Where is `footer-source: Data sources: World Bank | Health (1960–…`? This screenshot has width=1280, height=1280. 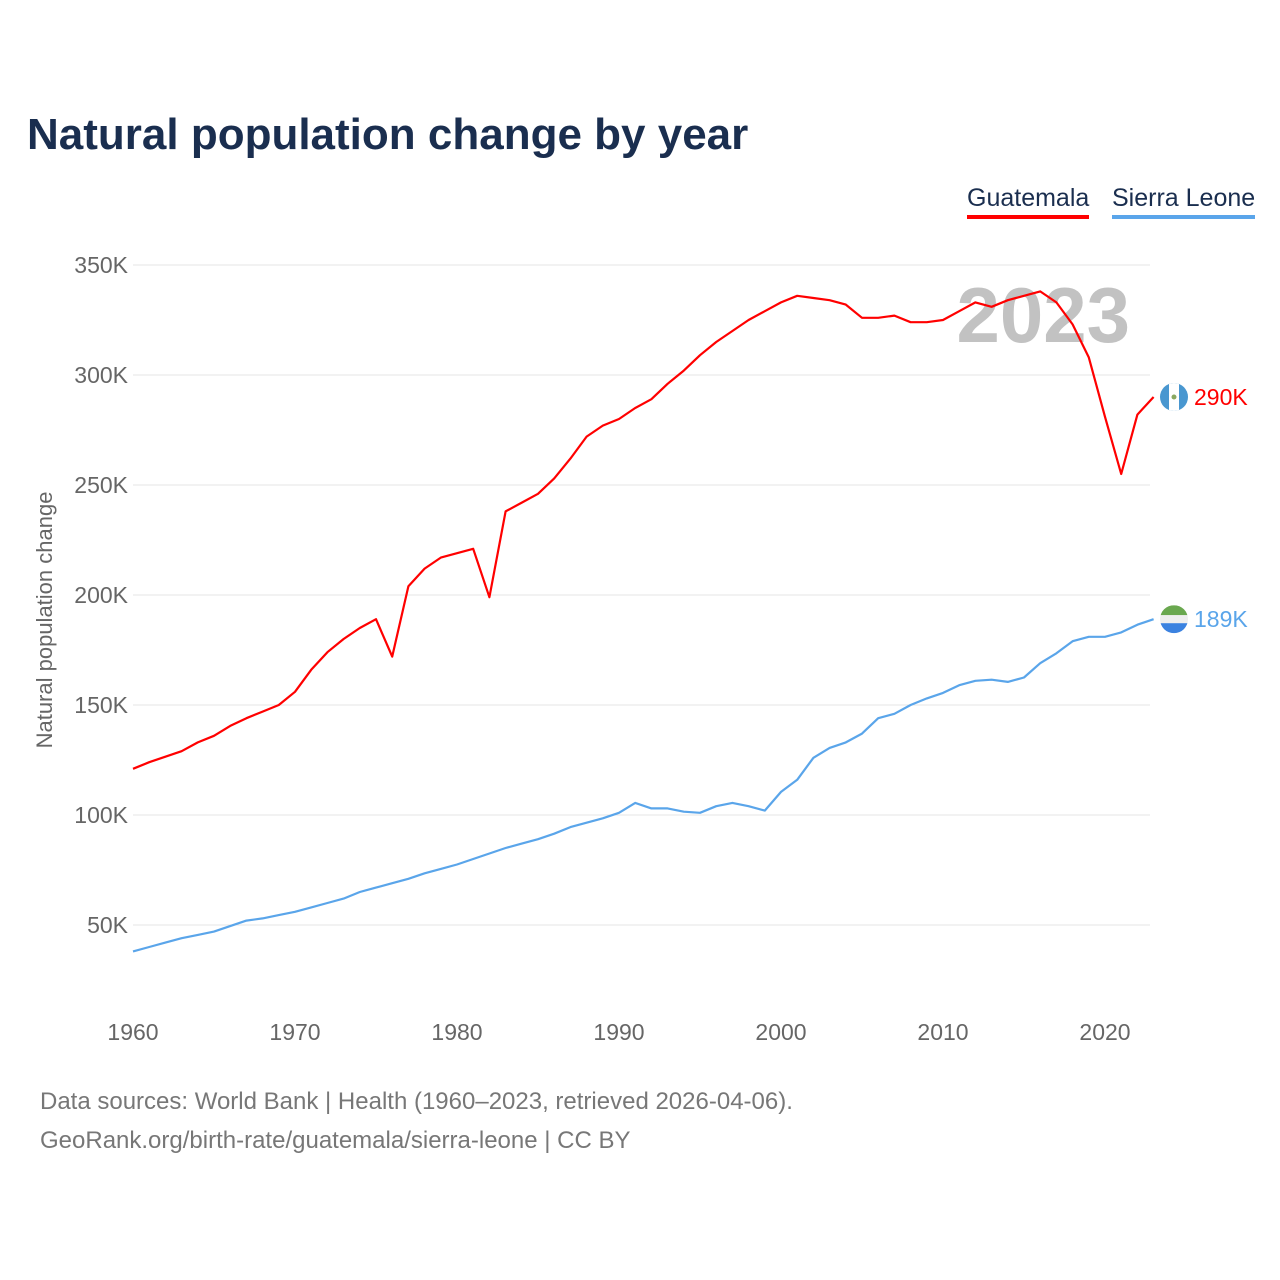 footer-source: Data sources: World Bank | Health (1960–… is located at coordinates (416, 1101).